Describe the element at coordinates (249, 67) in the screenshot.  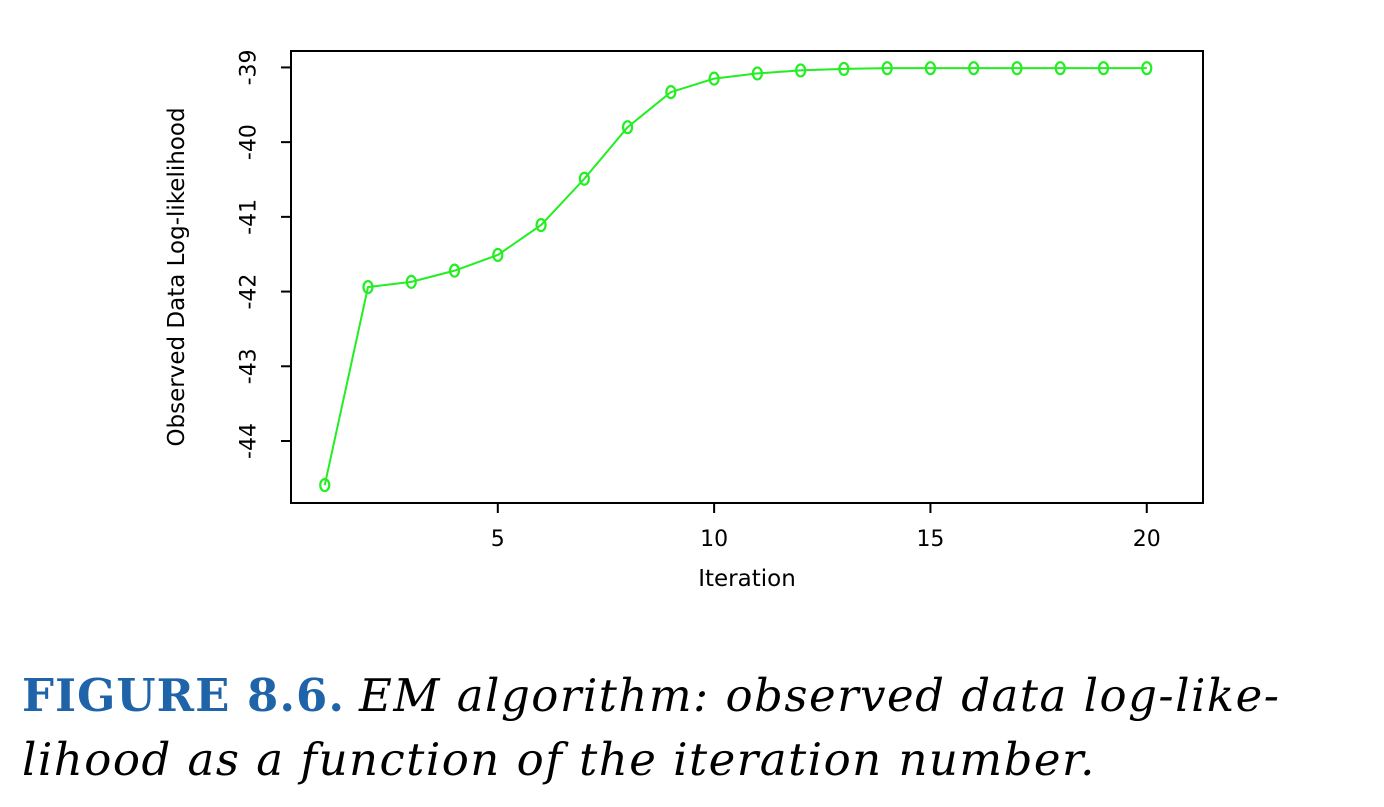
I see `y-tick-label-5: -39` at that location.